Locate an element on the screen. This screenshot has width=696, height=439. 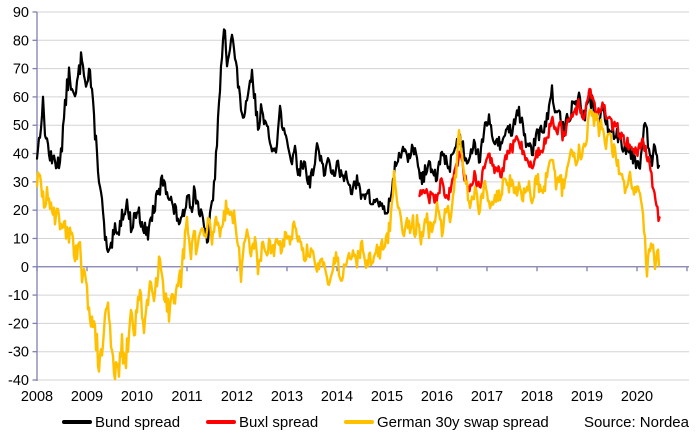
x-tick-label: 2013 is located at coordinates (287, 397).